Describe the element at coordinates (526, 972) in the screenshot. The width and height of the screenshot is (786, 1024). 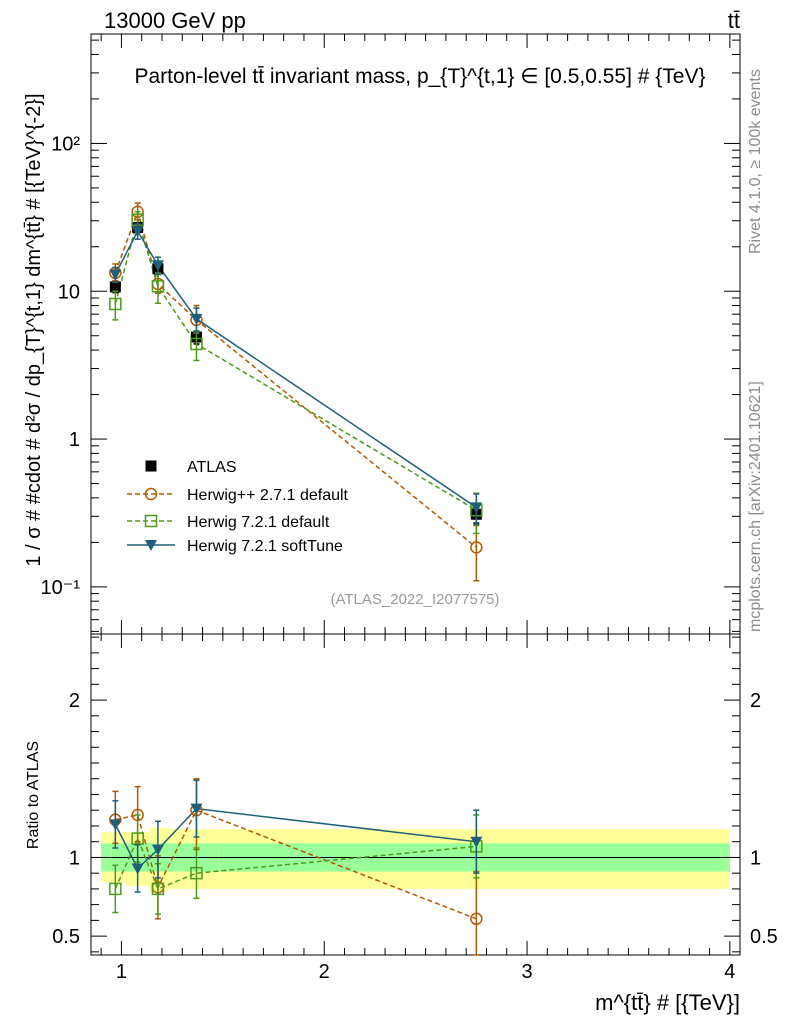
I see `x-tick-label: 3` at that location.